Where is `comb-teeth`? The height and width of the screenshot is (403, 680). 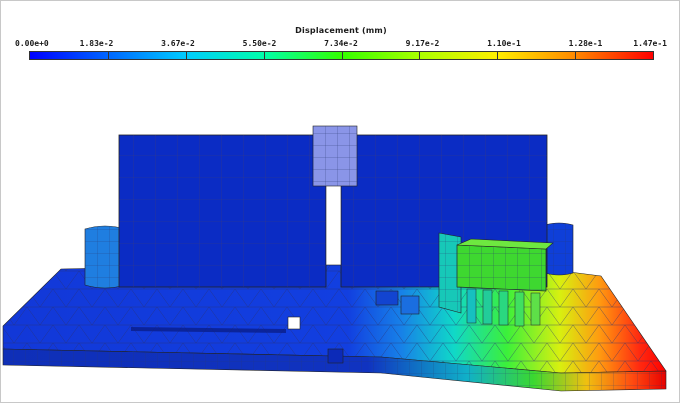
comb-teeth is located at coordinates (503, 307).